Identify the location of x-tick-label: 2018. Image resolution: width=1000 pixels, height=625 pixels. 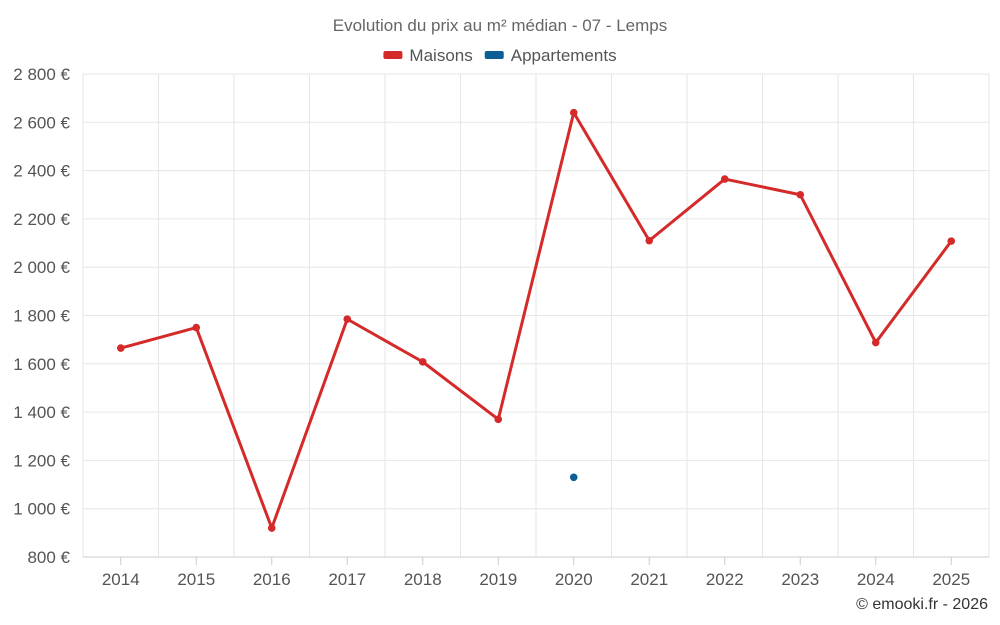
(423, 579).